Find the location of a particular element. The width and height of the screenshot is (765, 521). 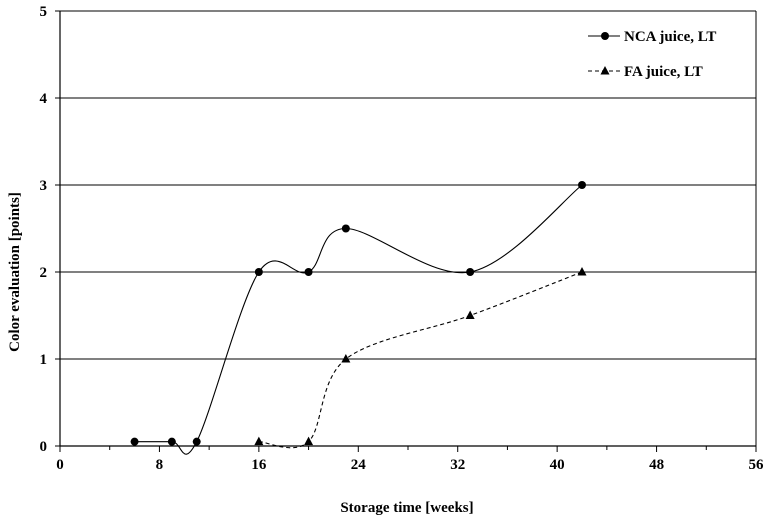

y-tick-label: 5 is located at coordinates (44, 12).